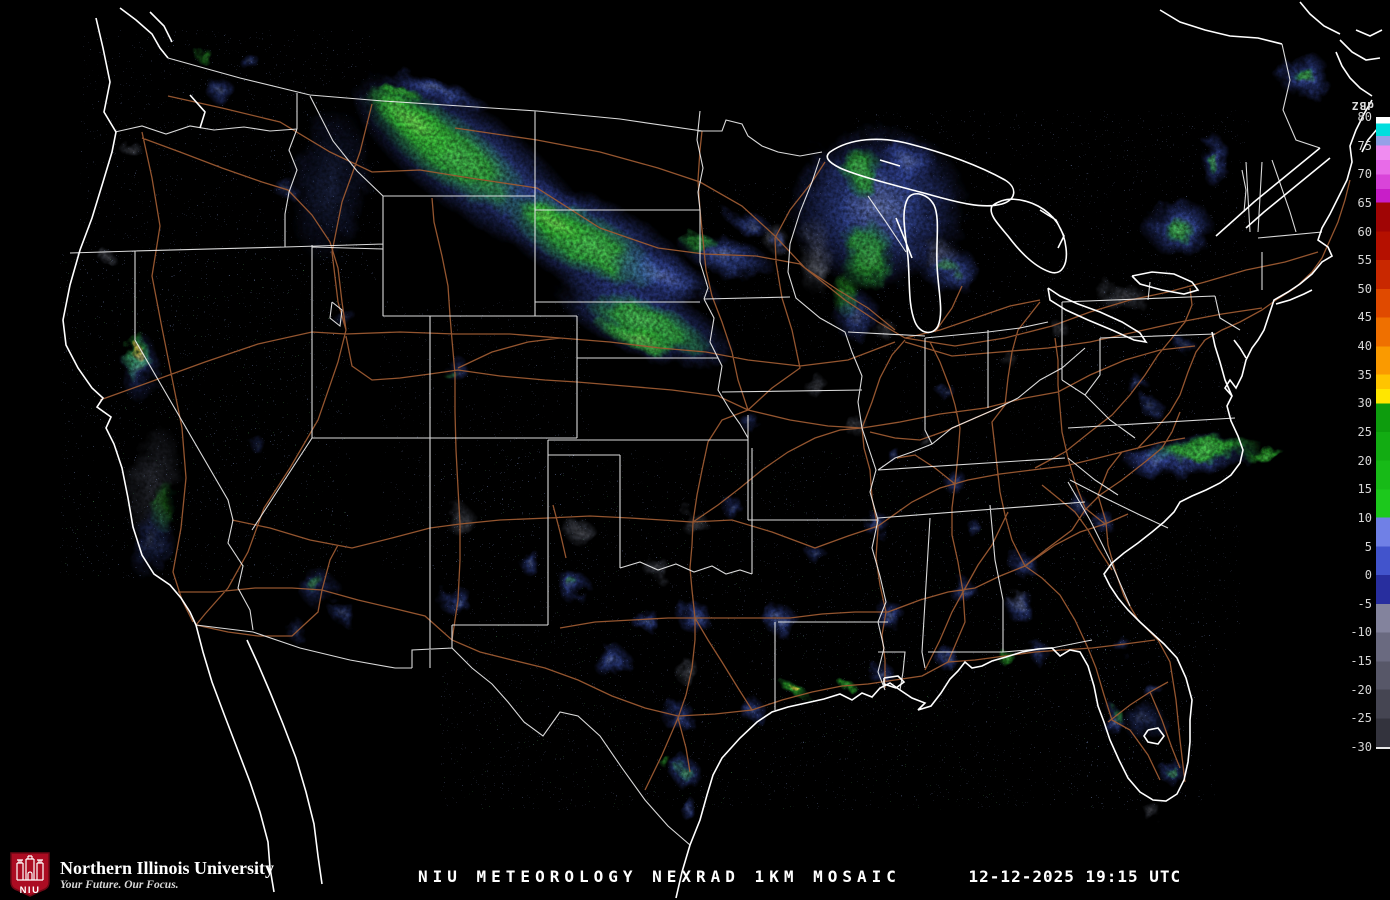 The image size is (1390, 900). What do you see at coordinates (1364, 603) in the screenshot?
I see `colorbar-tick--5: -5` at bounding box center [1364, 603].